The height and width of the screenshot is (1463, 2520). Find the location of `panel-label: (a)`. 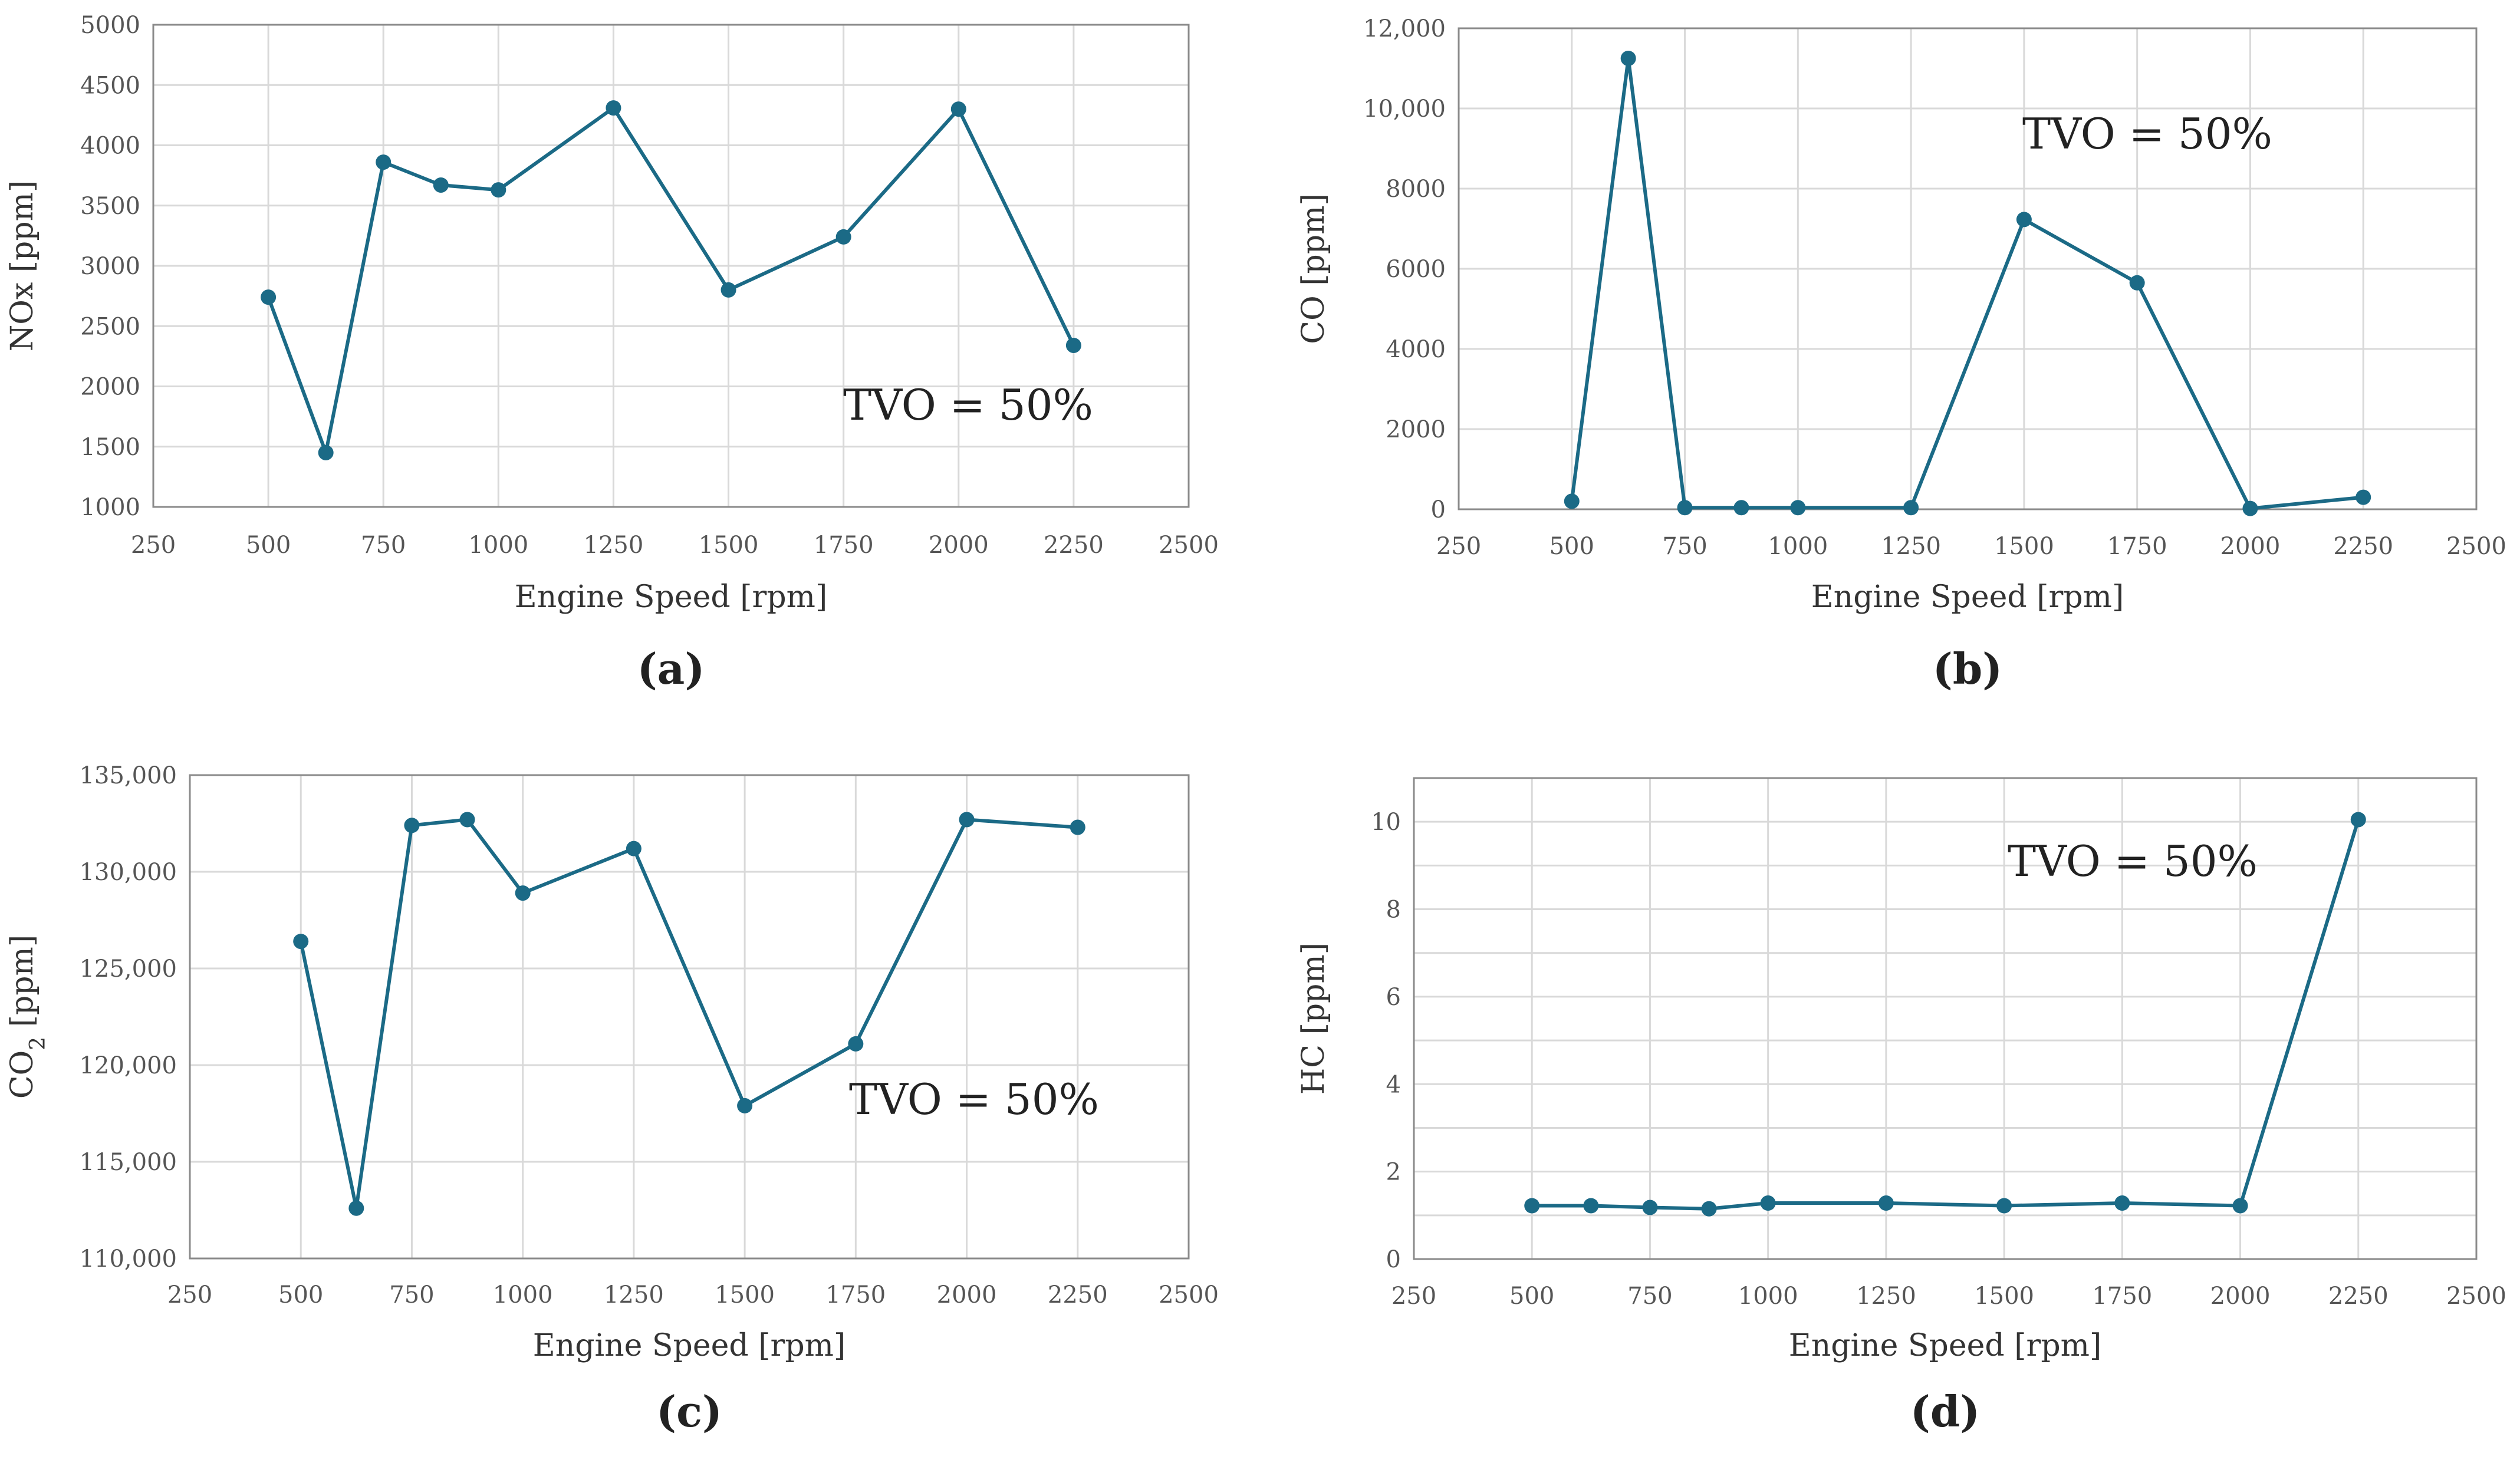

panel-label: (a) is located at coordinates (671, 669).